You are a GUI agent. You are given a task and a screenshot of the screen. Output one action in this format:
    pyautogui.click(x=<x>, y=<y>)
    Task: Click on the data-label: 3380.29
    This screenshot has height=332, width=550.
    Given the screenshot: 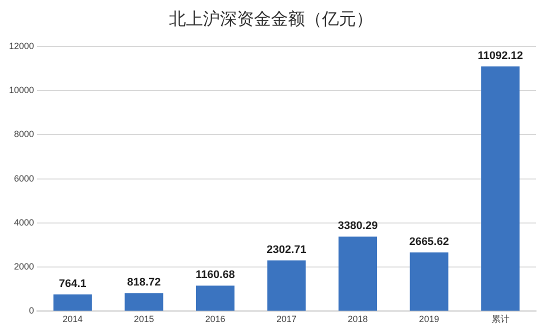 What is the action you would take?
    pyautogui.click(x=358, y=226)
    